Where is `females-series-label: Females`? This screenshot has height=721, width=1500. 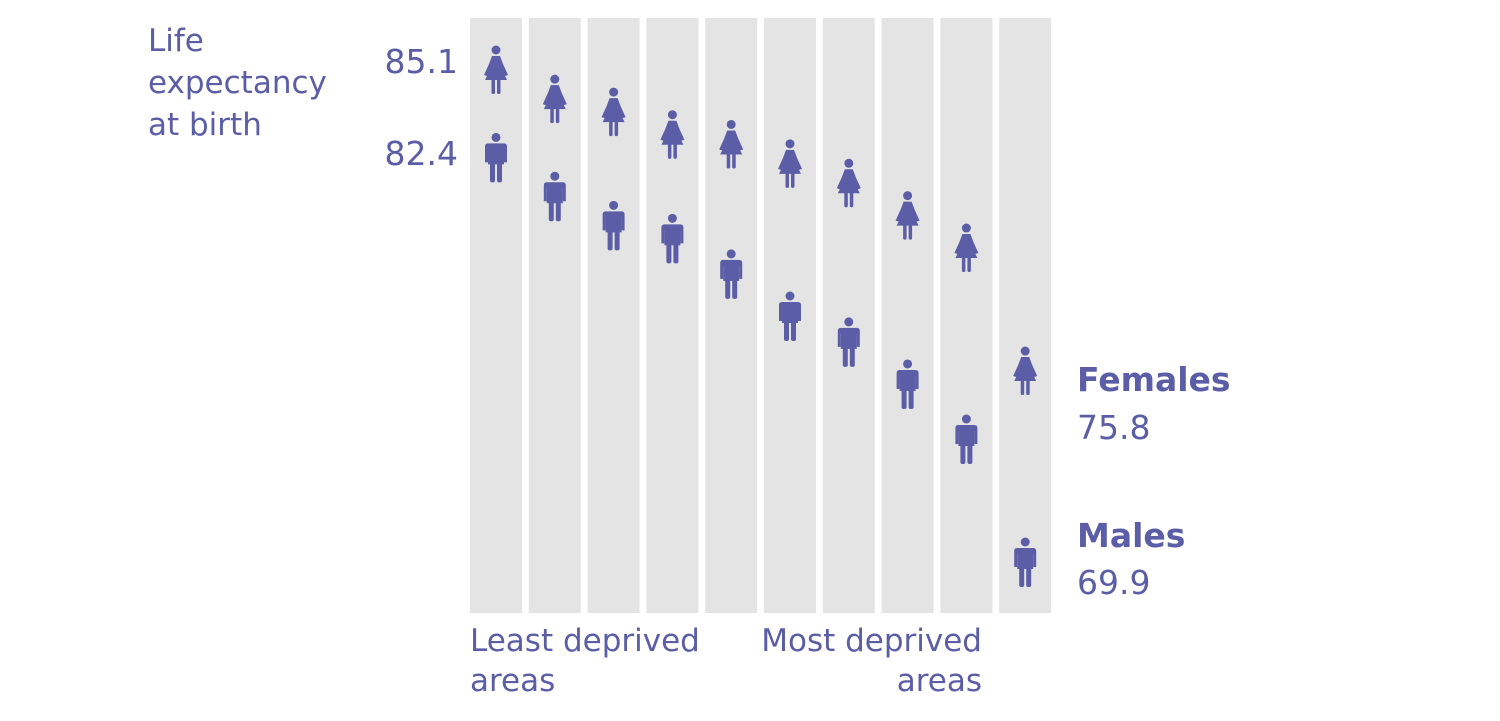
females-series-label: Females is located at coordinates (1154, 379).